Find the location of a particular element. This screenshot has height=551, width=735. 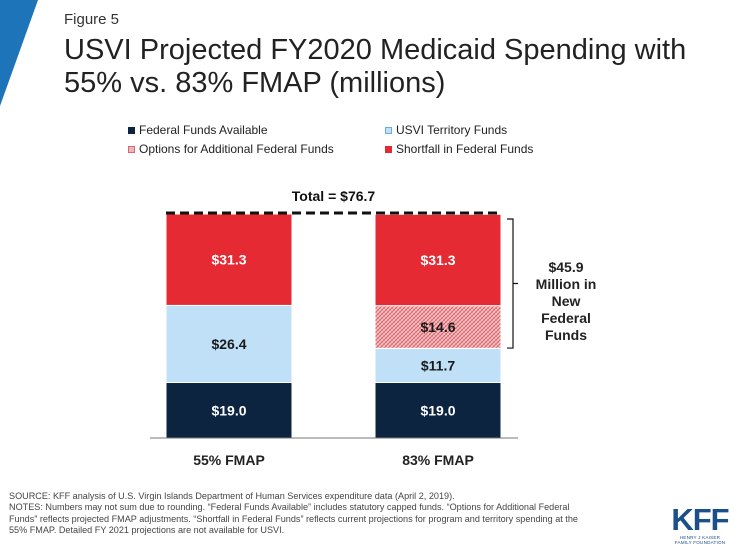

legend-label-shortfall: Shortfall in Federal Funds is located at coordinates (465, 149).